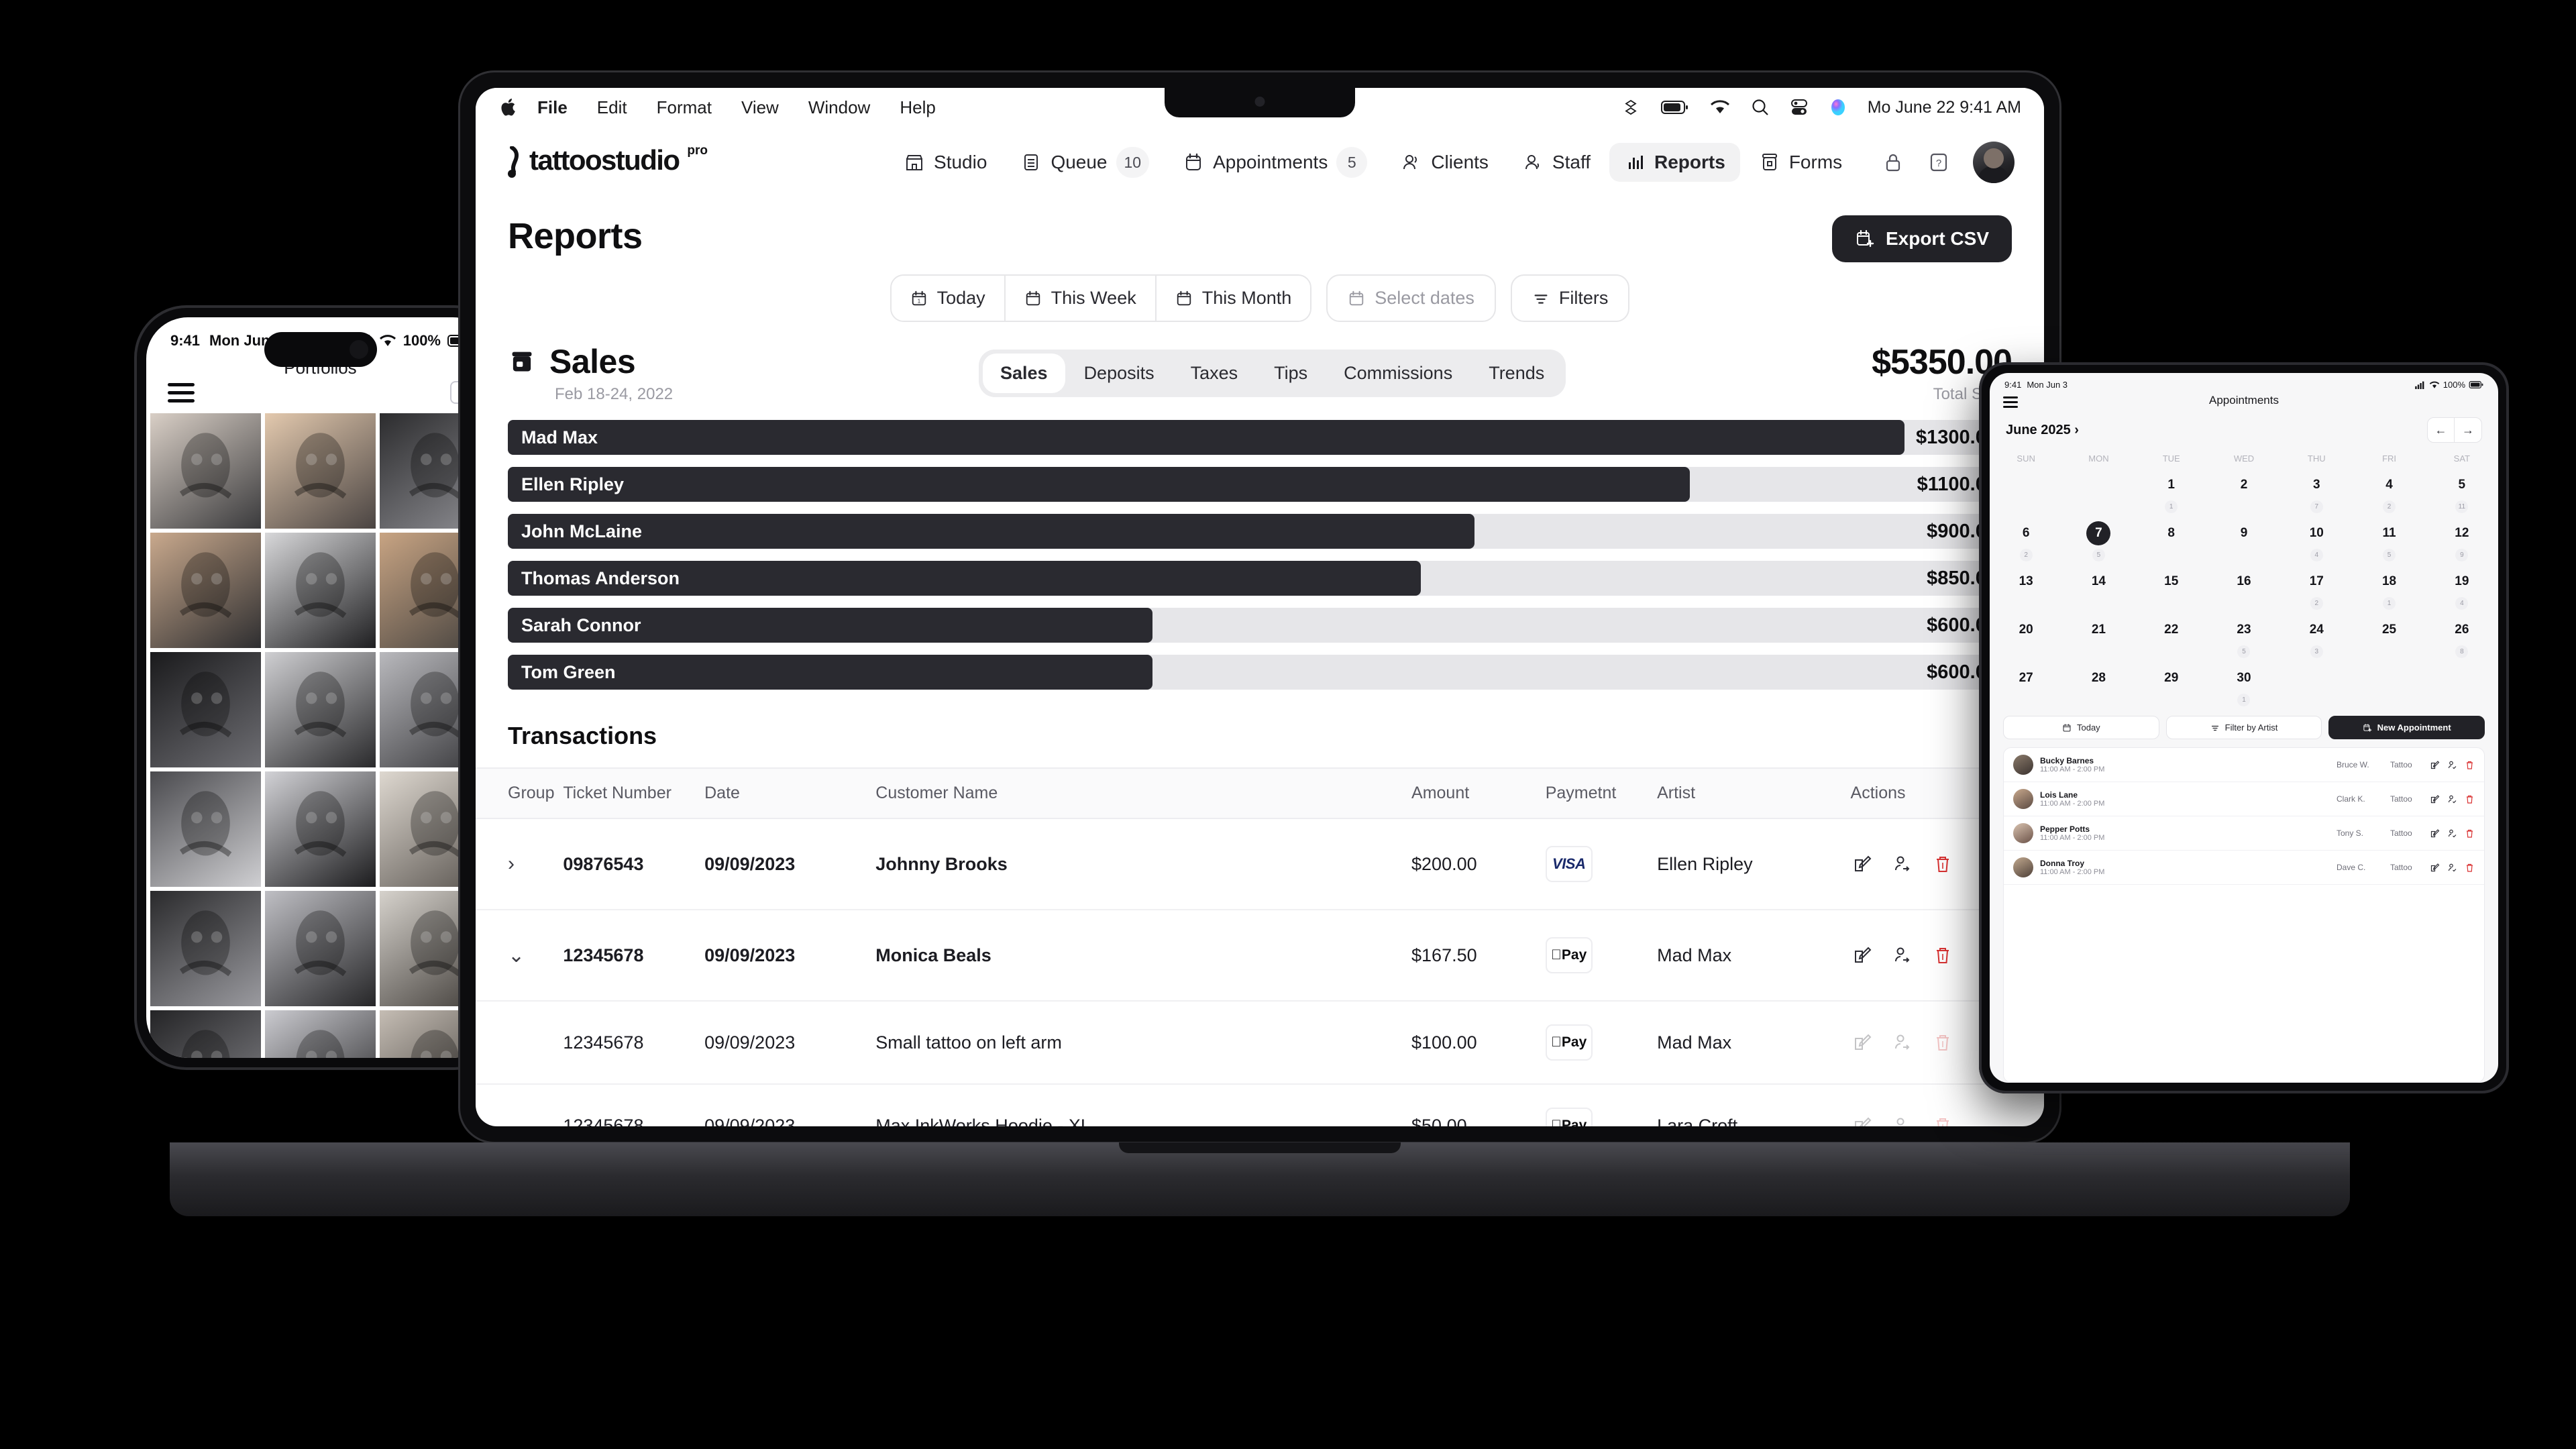 The width and height of the screenshot is (2576, 1449). Describe the element at coordinates (2098, 636) in the screenshot. I see `calendar-day-cell: 21` at that location.